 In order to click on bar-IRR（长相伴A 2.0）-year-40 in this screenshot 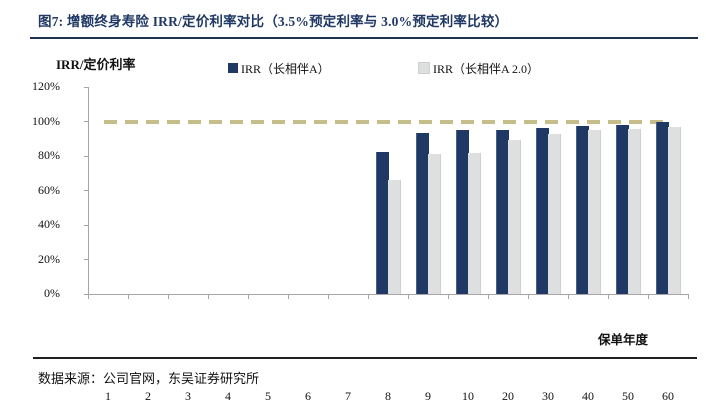, I will do `click(594, 212)`.